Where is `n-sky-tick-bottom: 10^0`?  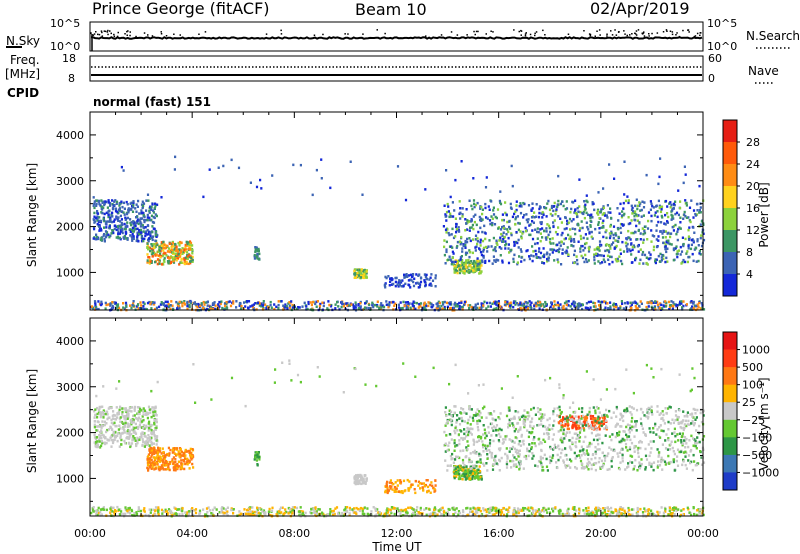 n-sky-tick-bottom: 10^0 is located at coordinates (65, 46).